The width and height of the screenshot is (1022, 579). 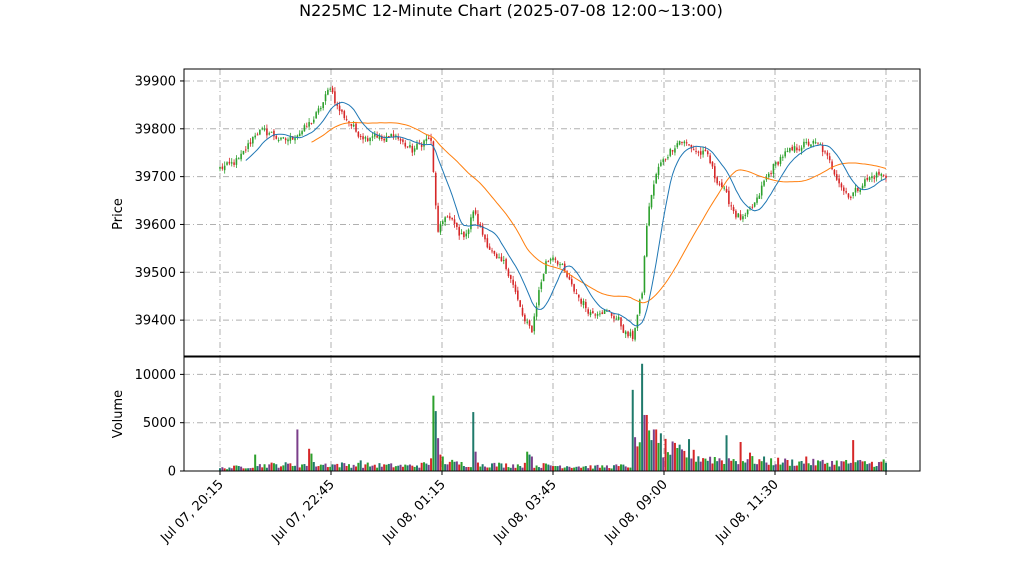 I want to click on price-tick-label: 39400, so click(x=155, y=321).